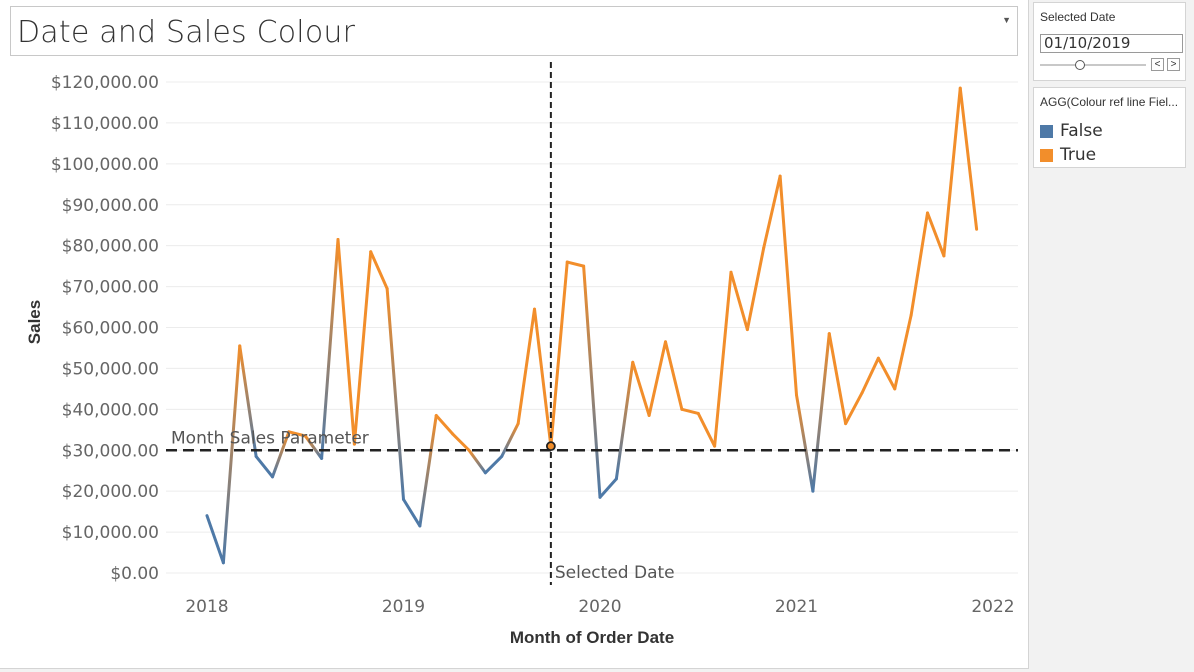  What do you see at coordinates (592, 637) in the screenshot?
I see `x-axis-title: Month of Order Date` at bounding box center [592, 637].